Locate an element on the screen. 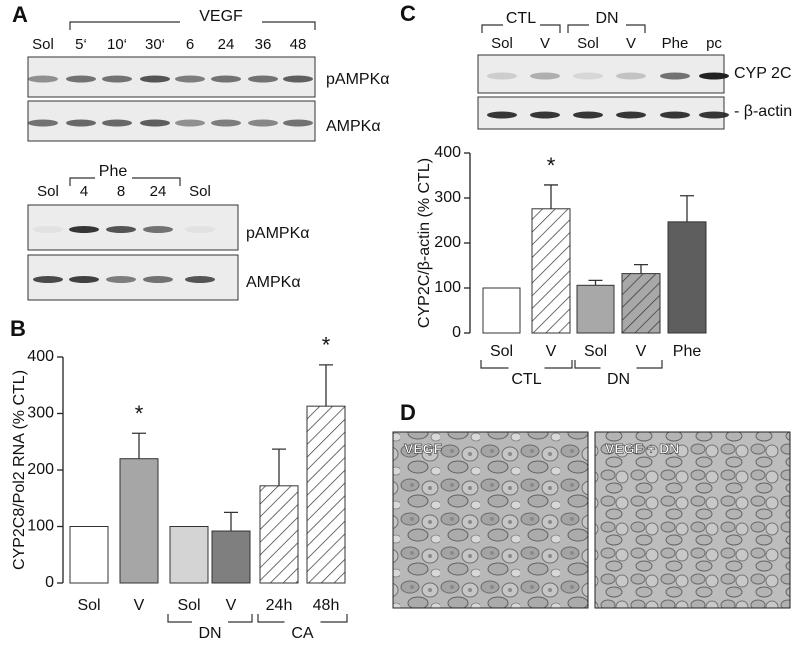  lane-label: 36 is located at coordinates (263, 44).